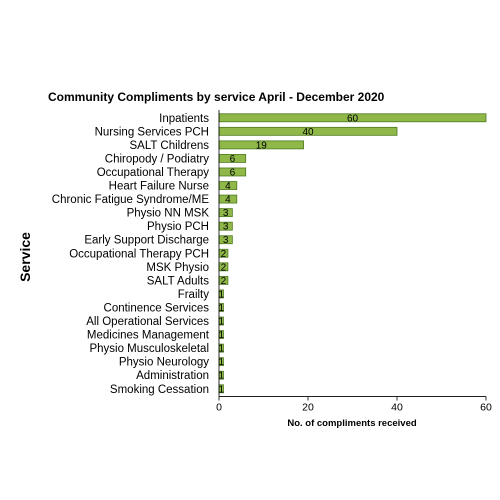 This screenshot has width=500, height=500. What do you see at coordinates (147, 322) in the screenshot?
I see `category-label: All Operational Services` at bounding box center [147, 322].